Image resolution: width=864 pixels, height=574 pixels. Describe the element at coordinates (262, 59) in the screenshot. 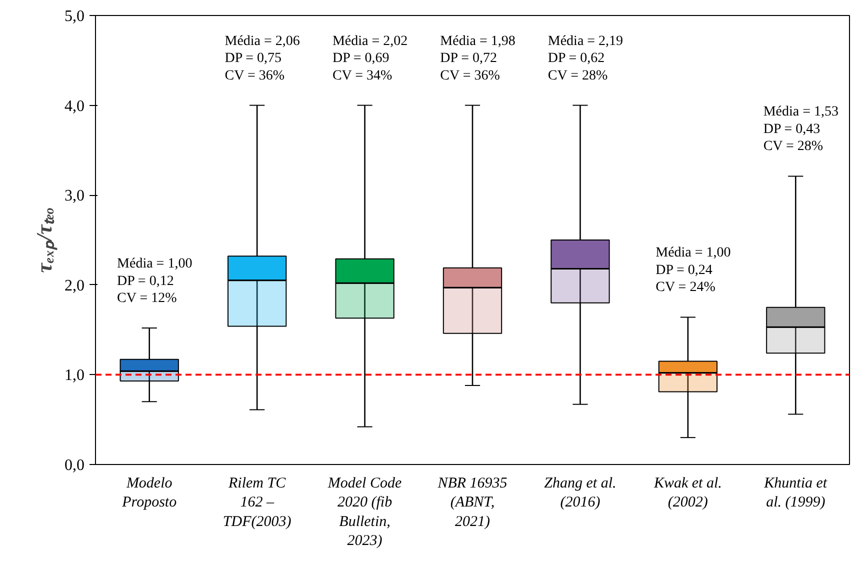

I see `annotation: Média = 2,06 DP = 0,75 CV = 36%` at that location.